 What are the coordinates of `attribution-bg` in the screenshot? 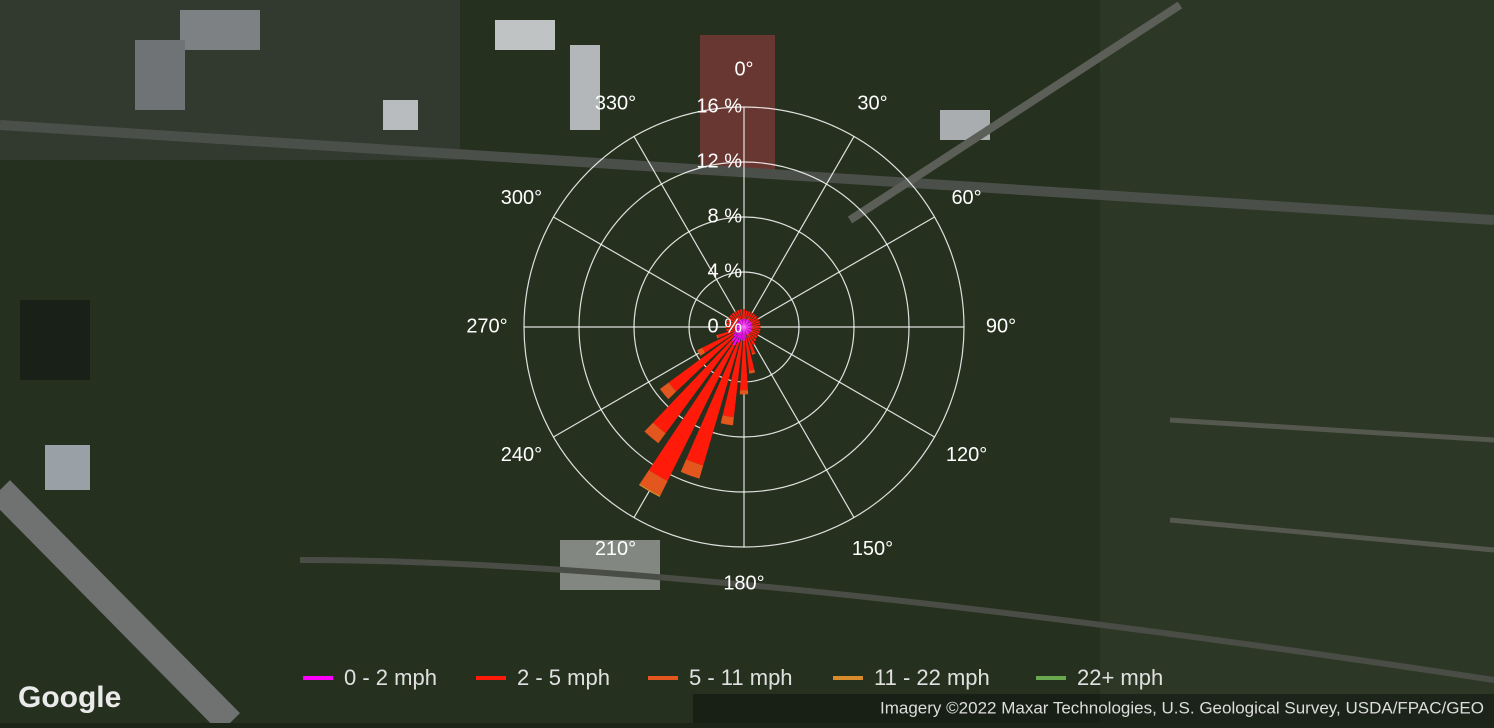 It's located at (1093, 708).